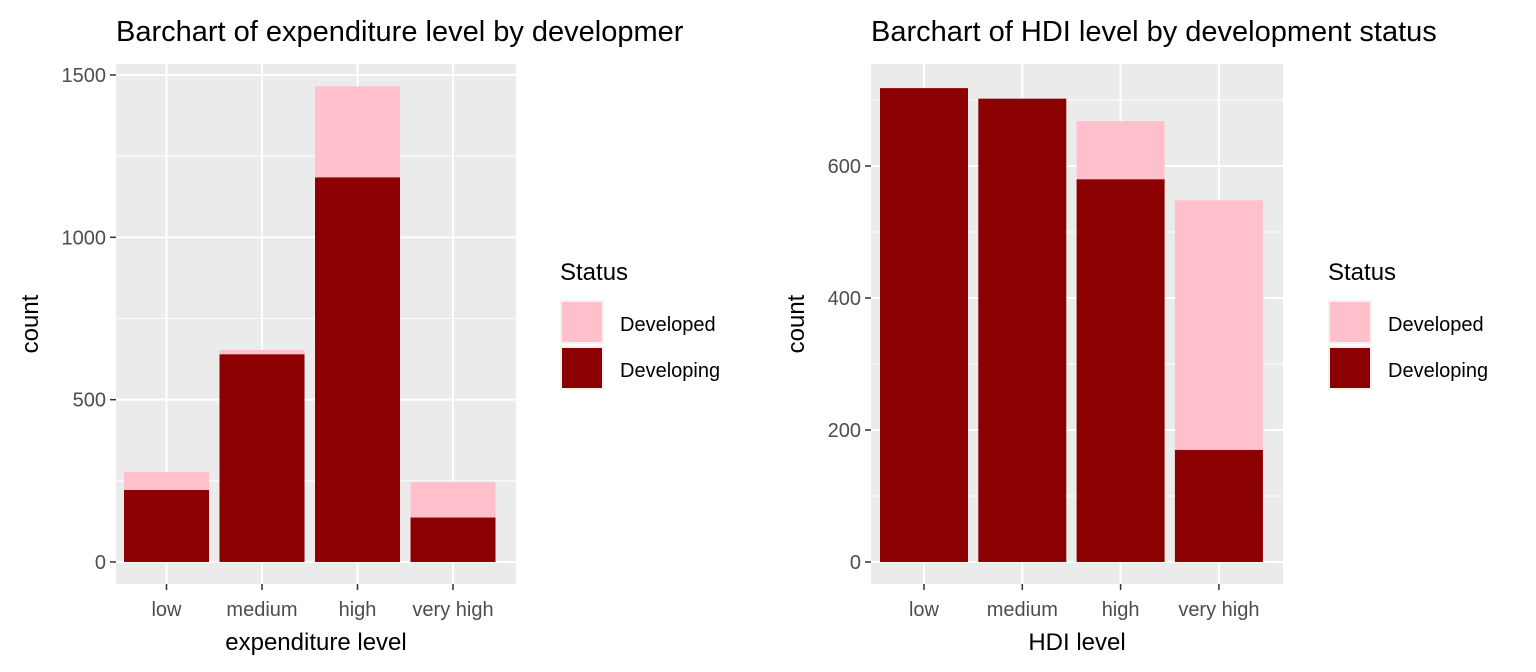 This screenshot has height=672, width=1536. I want to click on y-ticks-expenditure: 0 500 1000 1500, so click(89, 319).